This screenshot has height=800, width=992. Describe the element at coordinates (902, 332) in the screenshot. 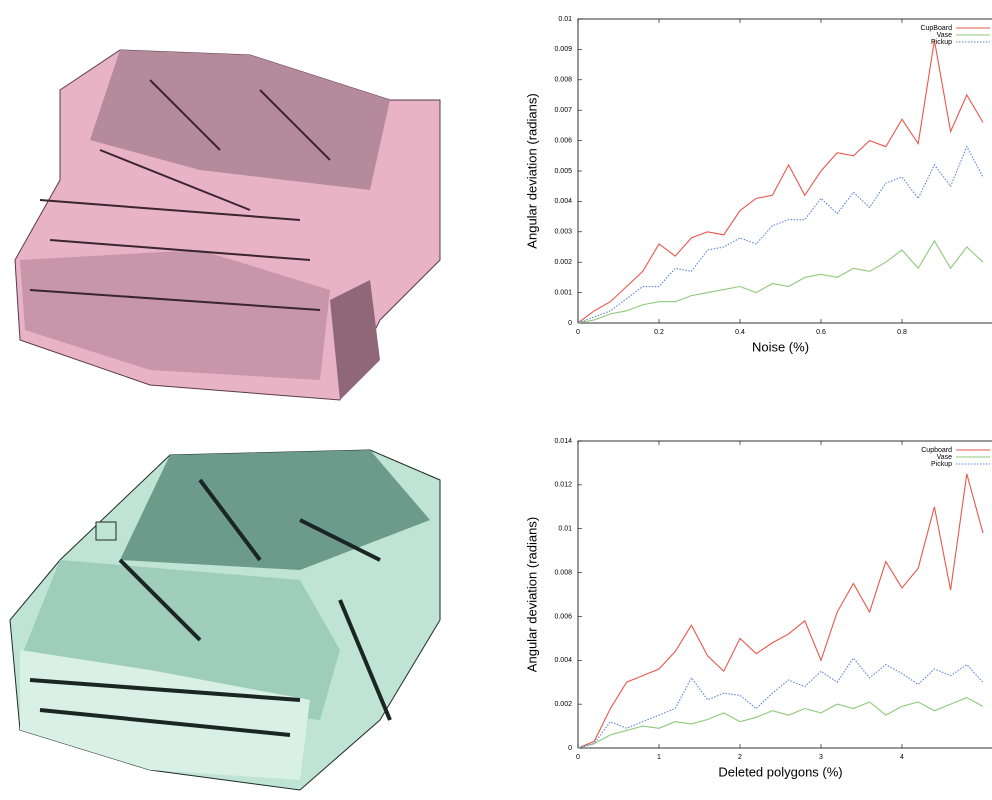

I see `x-tick-label: 0.8` at that location.